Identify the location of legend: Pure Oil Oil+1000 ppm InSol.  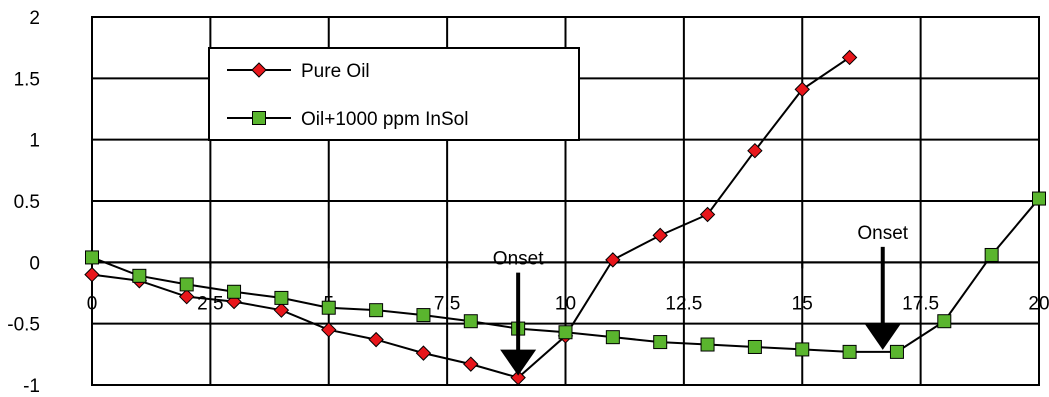
(394, 94).